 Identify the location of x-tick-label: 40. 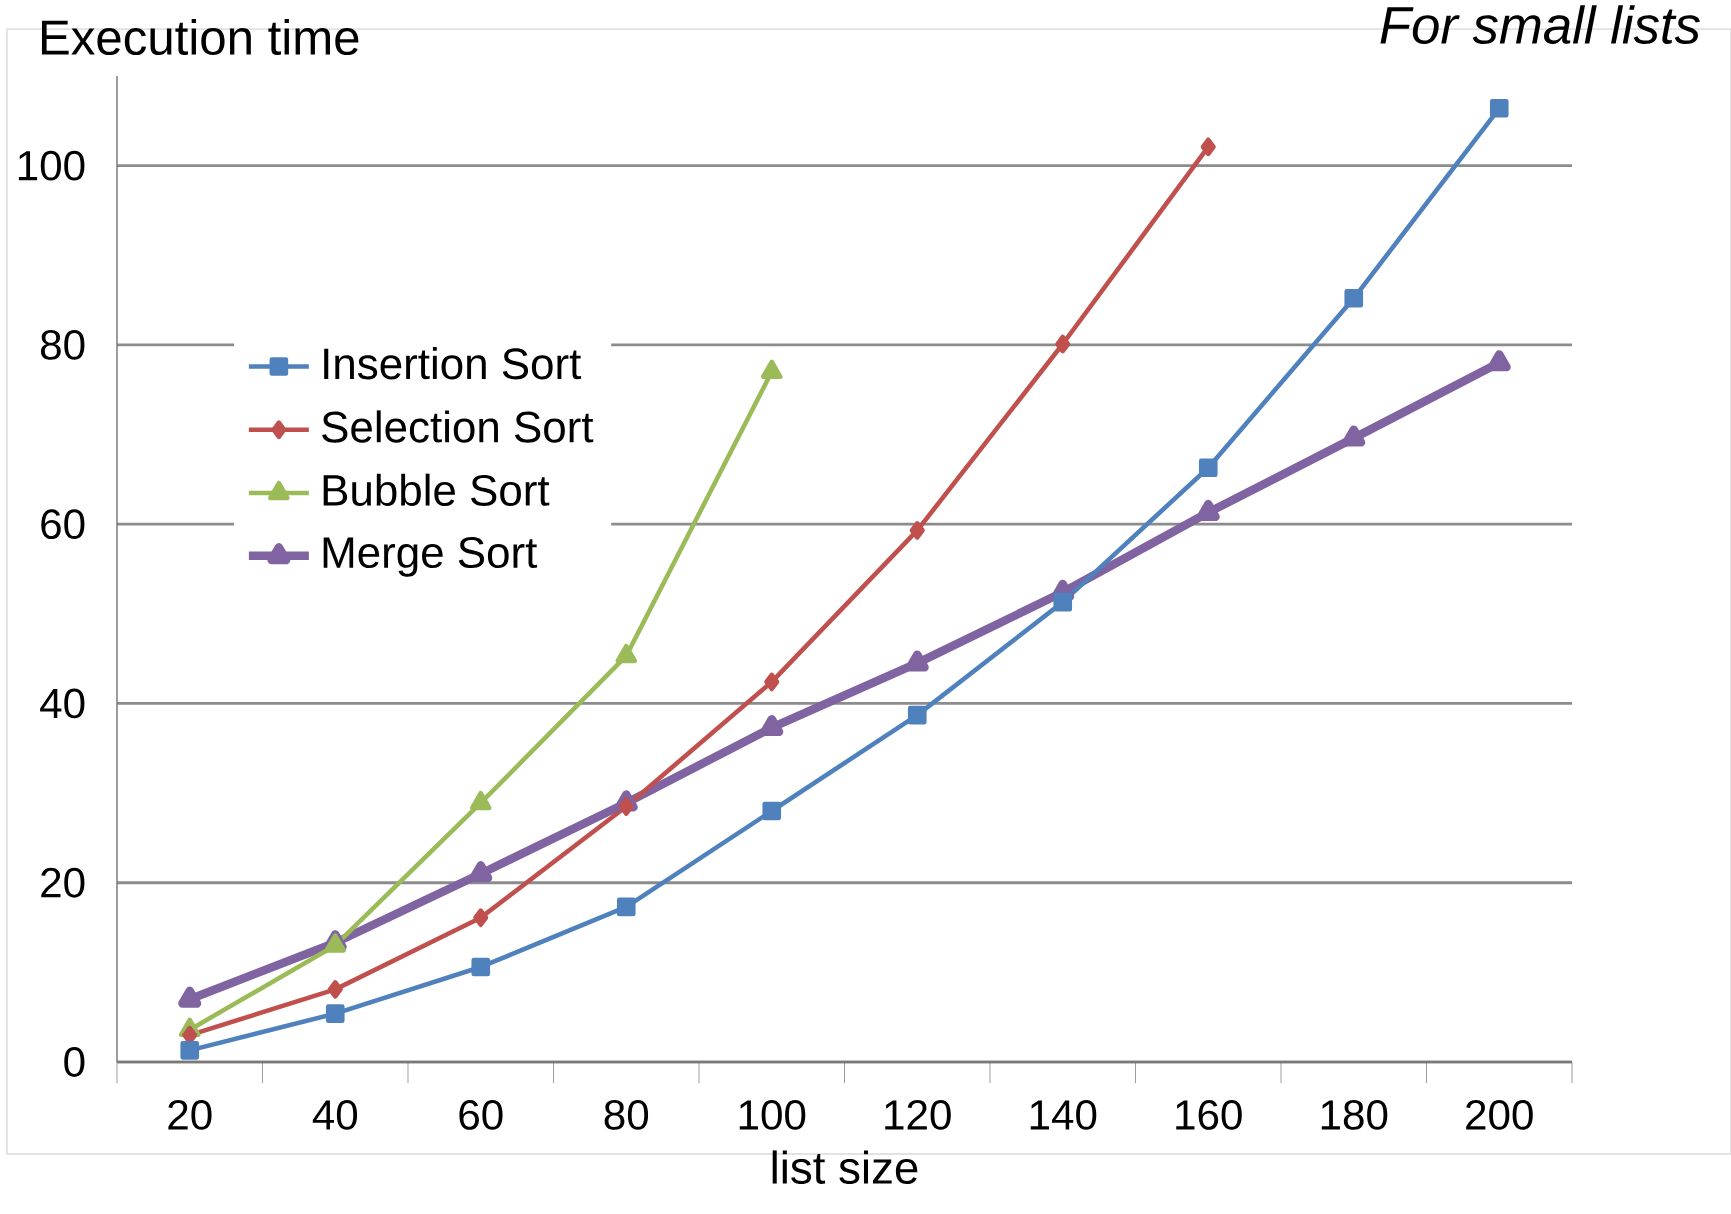
(335, 1114).